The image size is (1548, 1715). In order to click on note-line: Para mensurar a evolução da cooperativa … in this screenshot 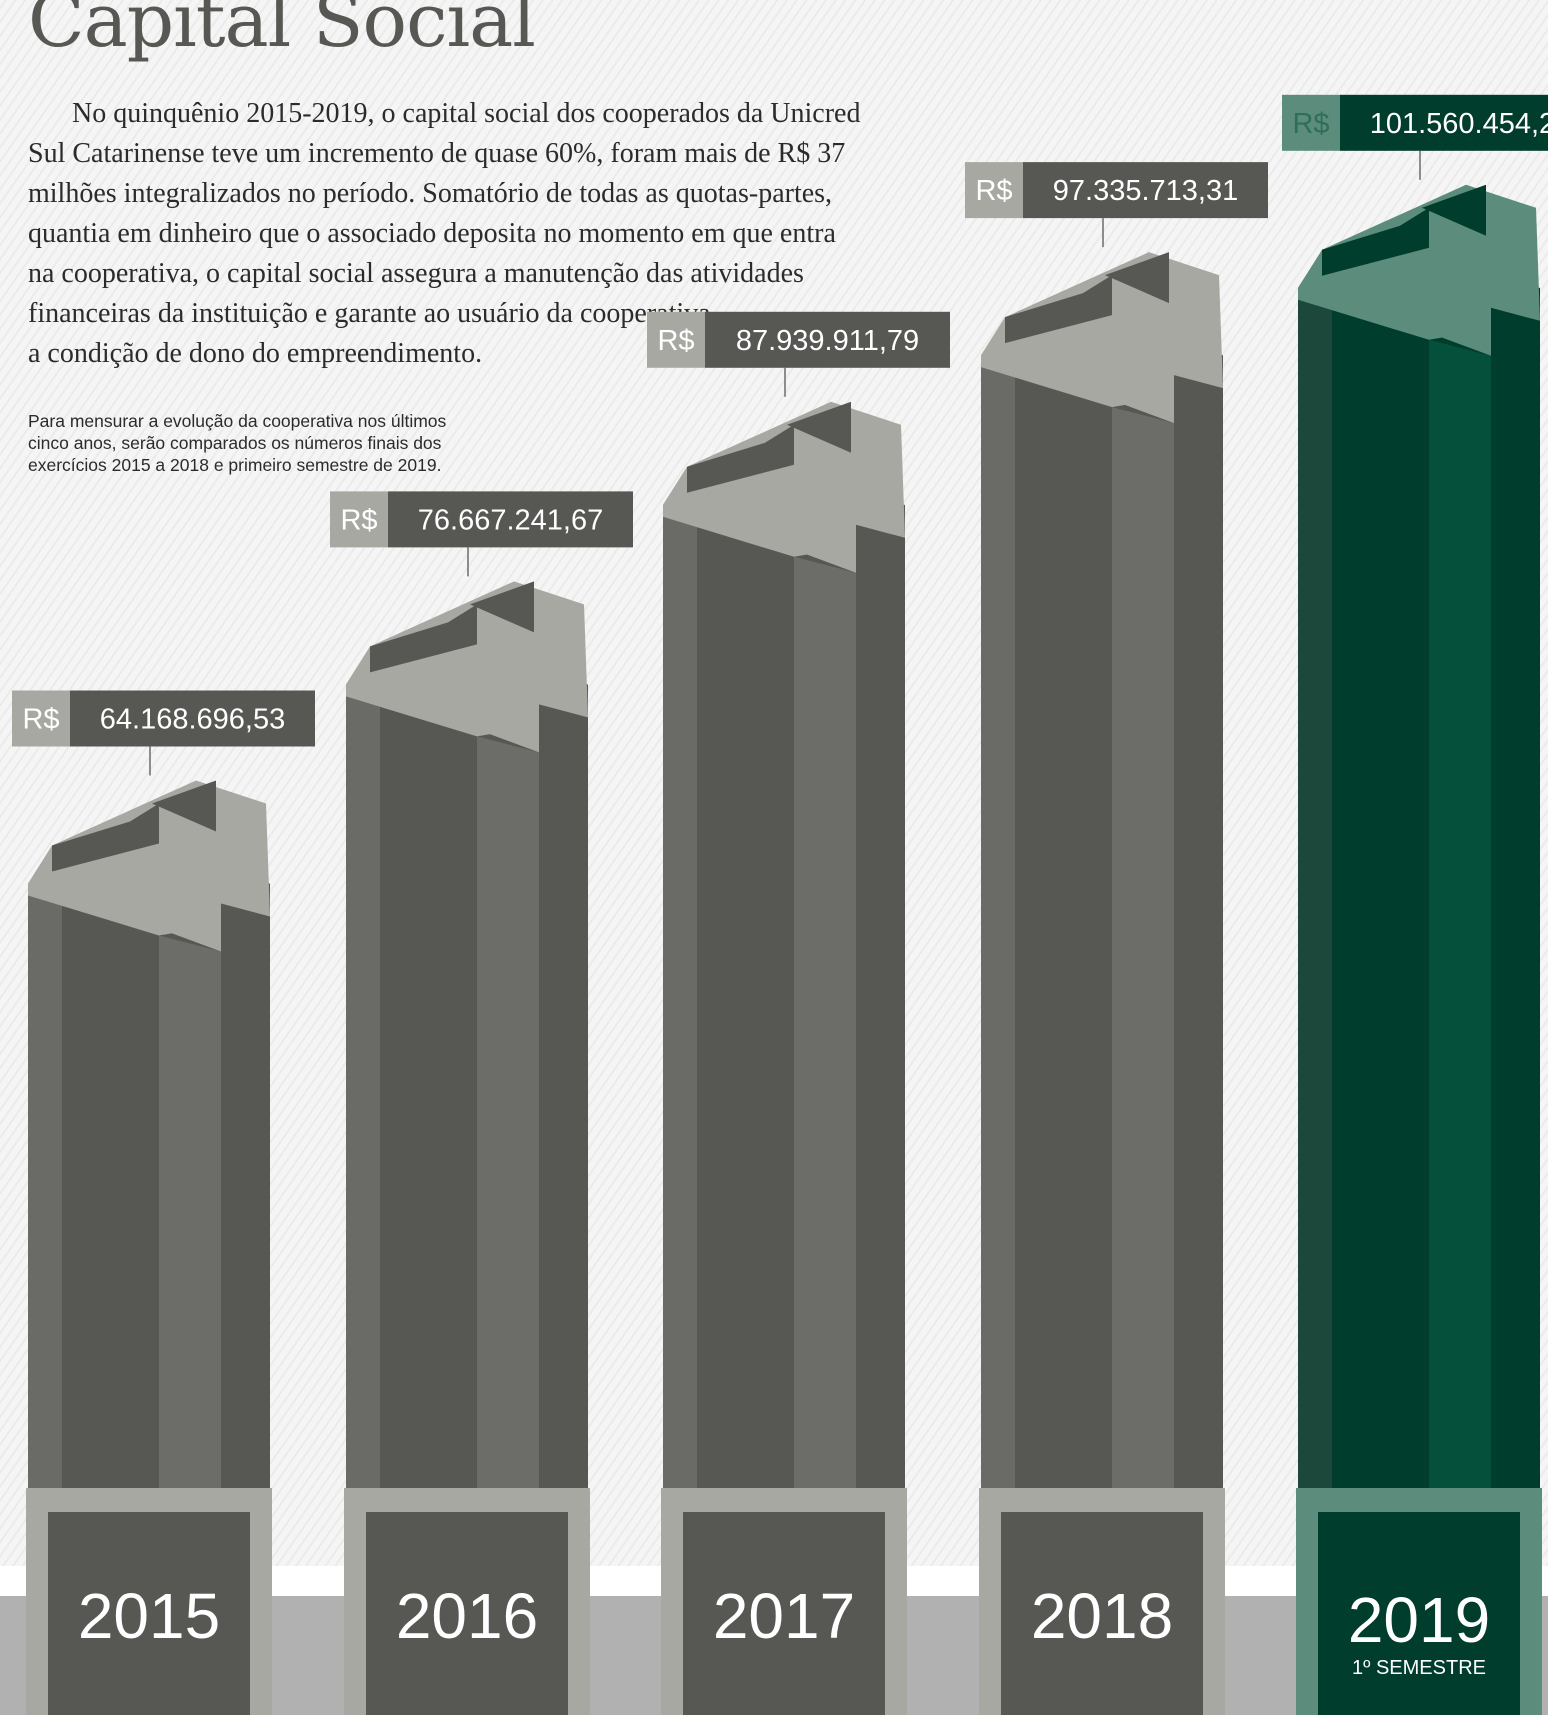, I will do `click(237, 421)`.